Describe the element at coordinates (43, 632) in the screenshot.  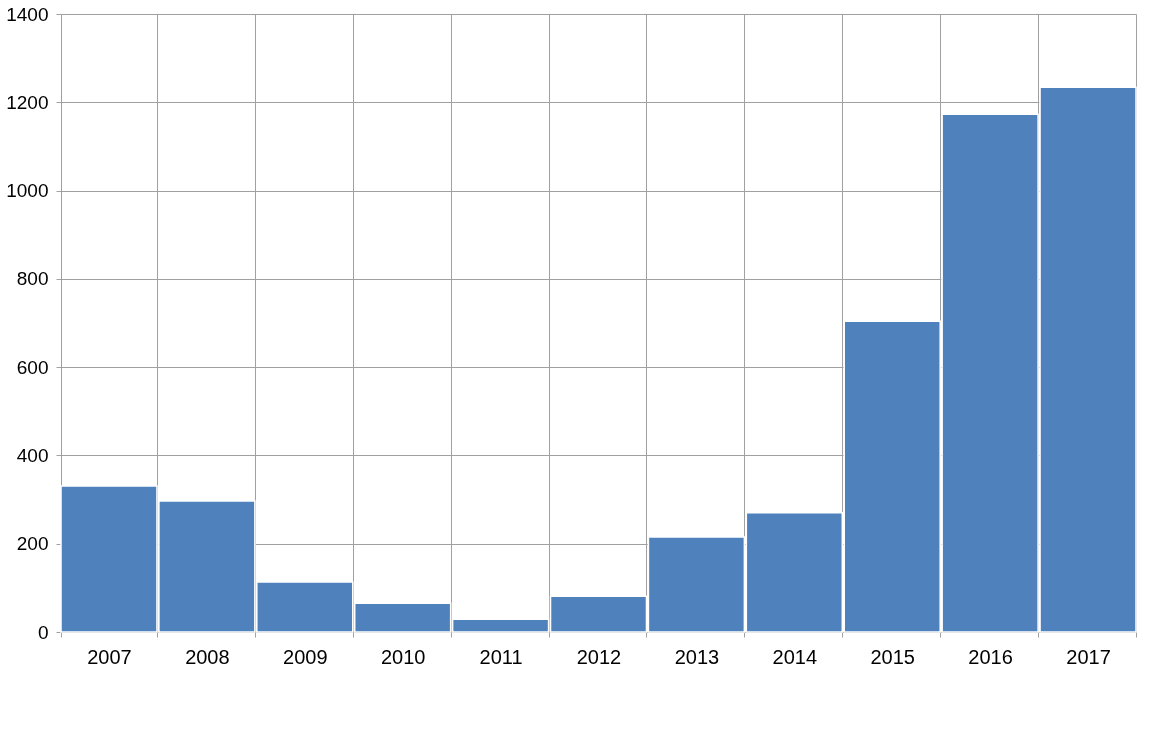
I see `y-tick-label: 0` at that location.